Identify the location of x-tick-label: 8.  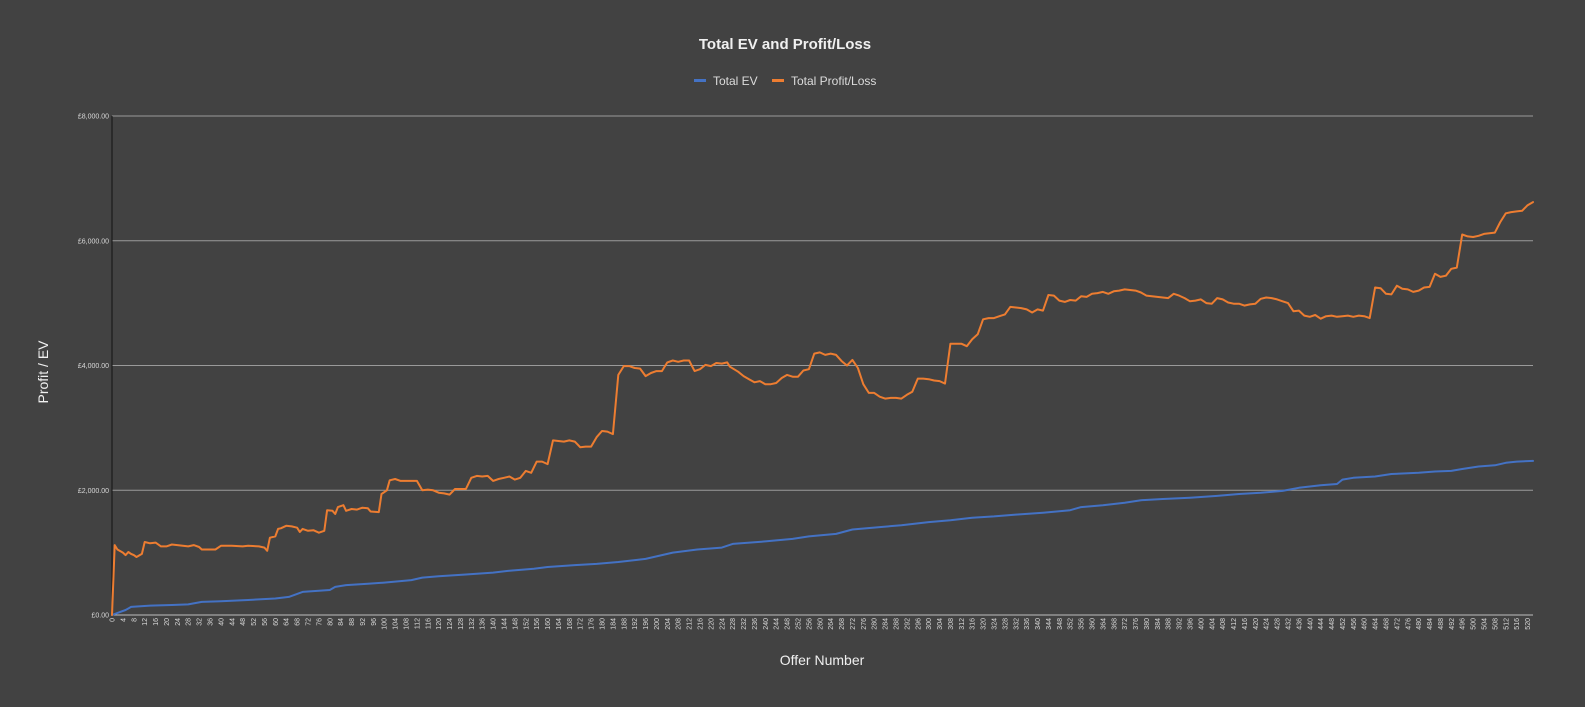
(134, 620).